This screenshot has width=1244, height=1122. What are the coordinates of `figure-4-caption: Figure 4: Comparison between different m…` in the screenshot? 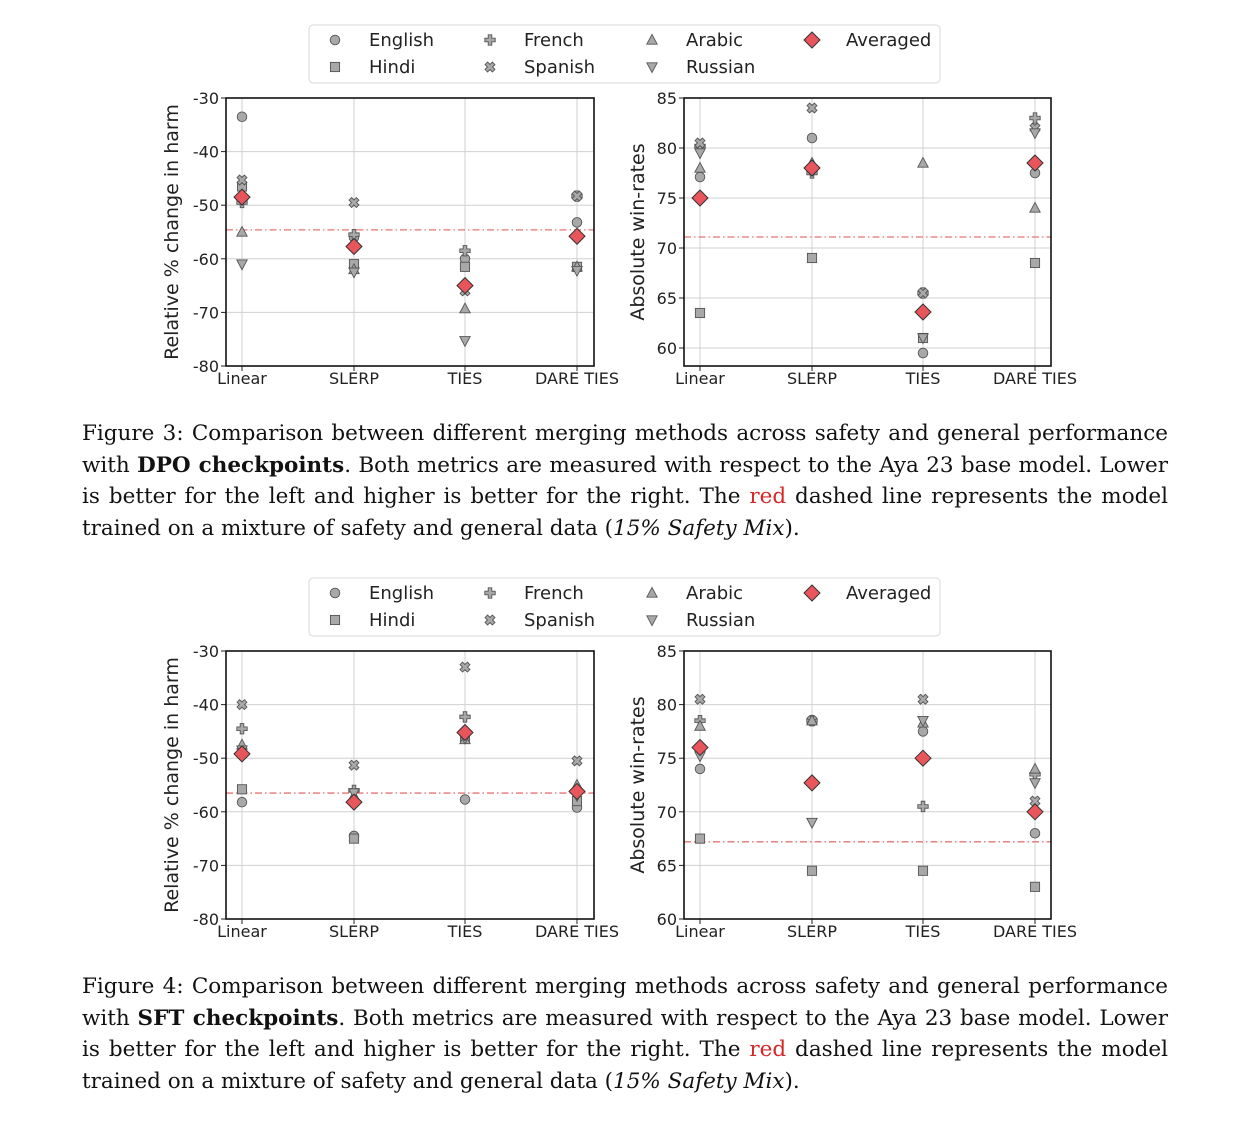 It's located at (625, 1034).